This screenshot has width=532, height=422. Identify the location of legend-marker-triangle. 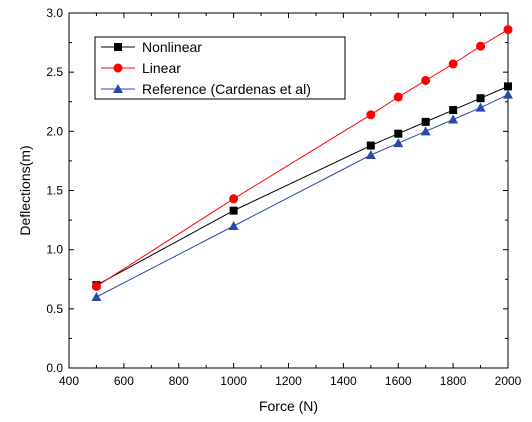
(118, 88).